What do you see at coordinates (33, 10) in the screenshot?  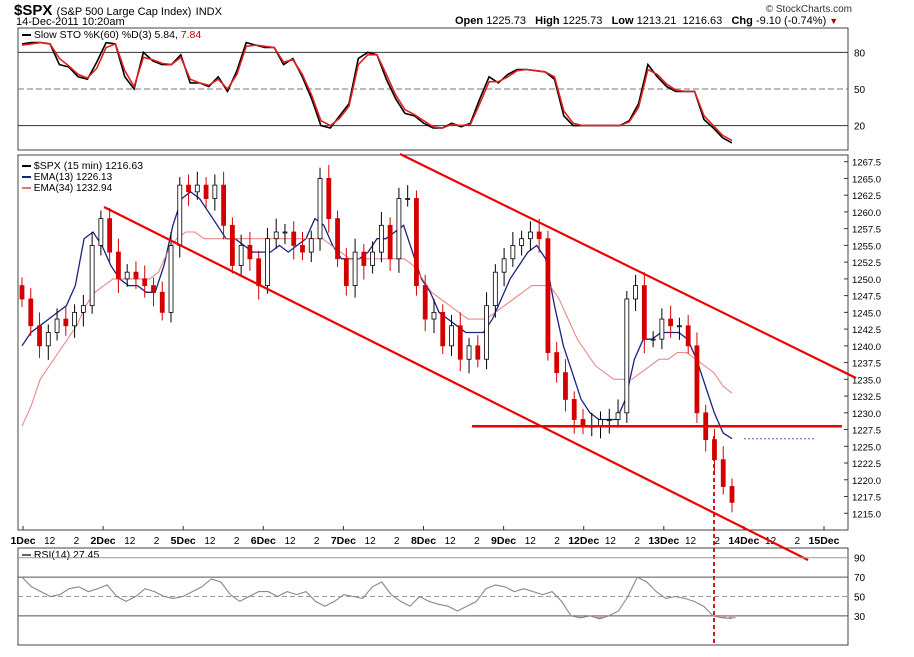 I see `symbol: $SPX` at bounding box center [33, 10].